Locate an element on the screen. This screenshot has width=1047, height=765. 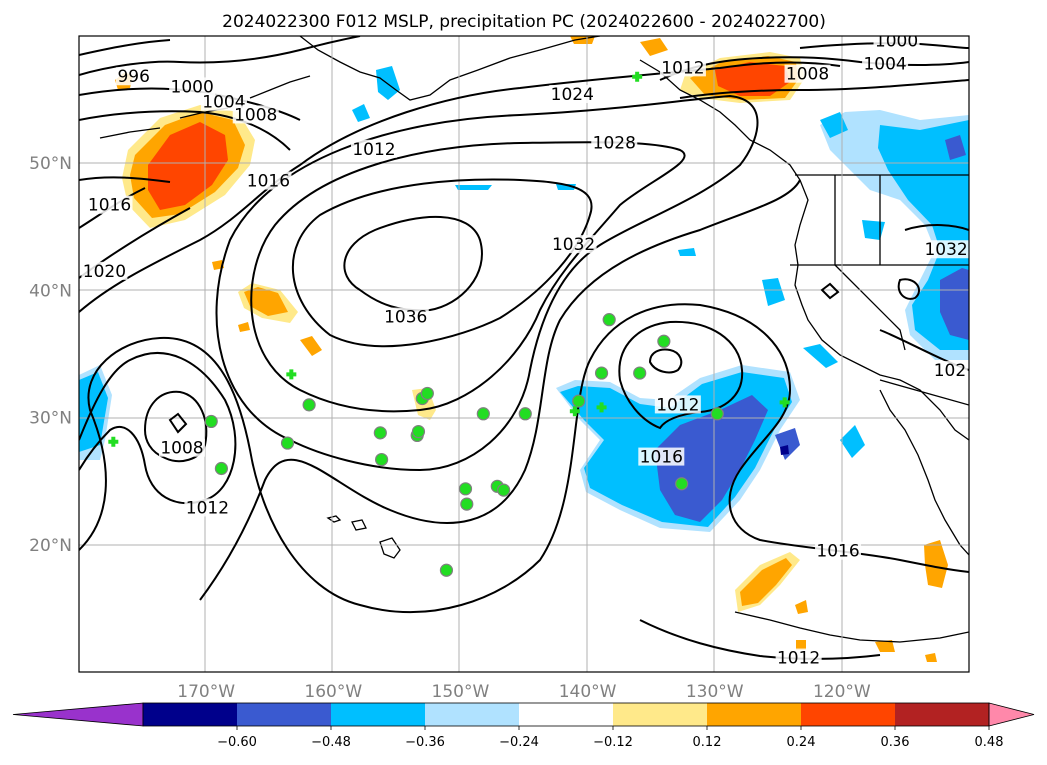
isobar-label: 1020 is located at coordinates (104, 272).